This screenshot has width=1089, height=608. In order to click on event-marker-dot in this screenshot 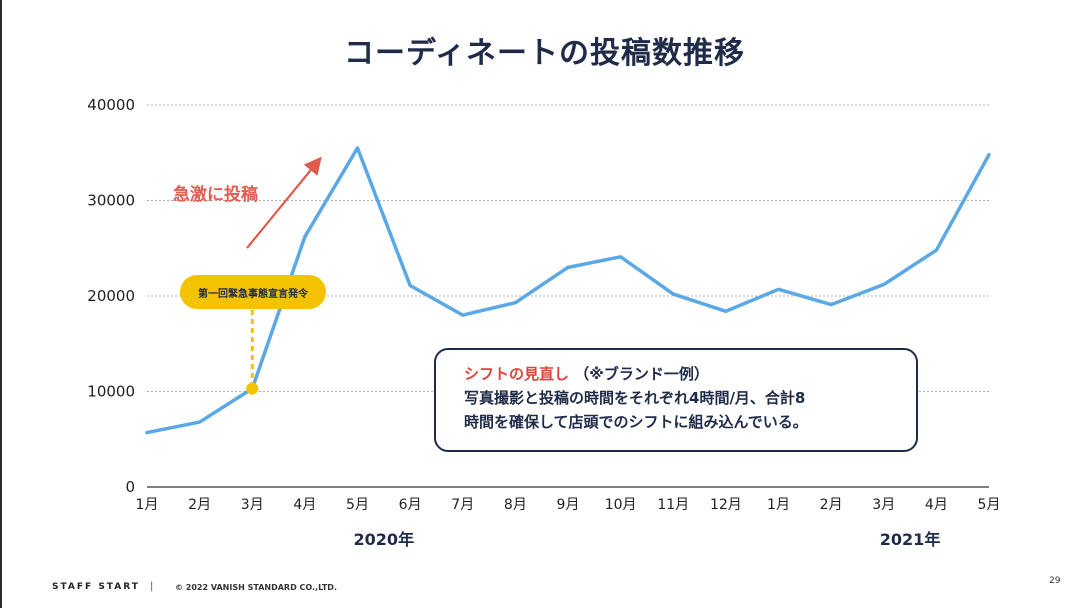, I will do `click(252, 388)`.